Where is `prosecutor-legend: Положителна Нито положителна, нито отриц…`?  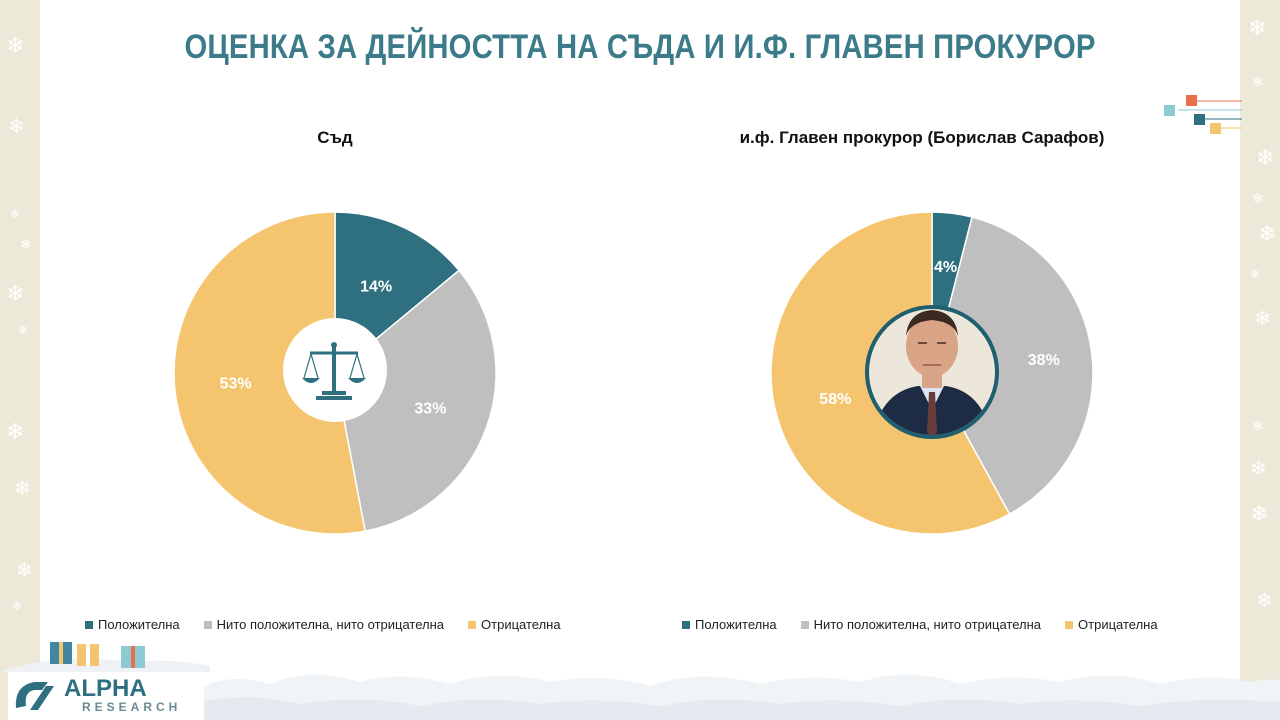
prosecutor-legend: Положителна Нито положителна, нито отриц… is located at coordinates (932, 624).